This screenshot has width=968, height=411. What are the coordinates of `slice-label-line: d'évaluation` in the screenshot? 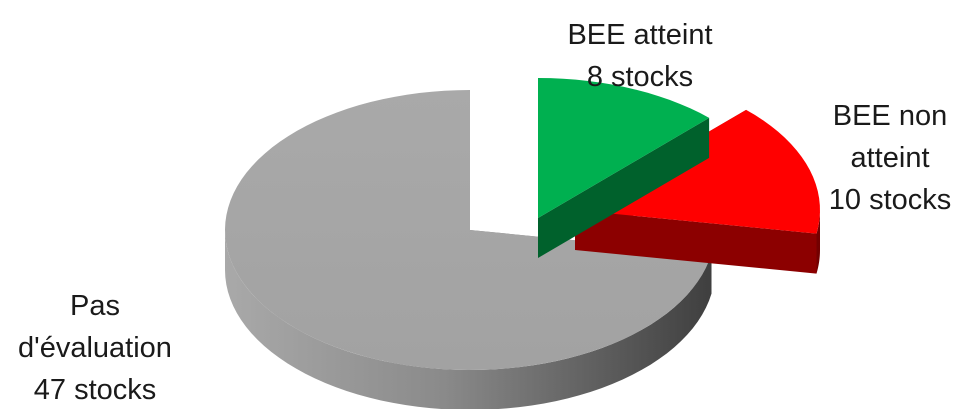 It's located at (95, 348).